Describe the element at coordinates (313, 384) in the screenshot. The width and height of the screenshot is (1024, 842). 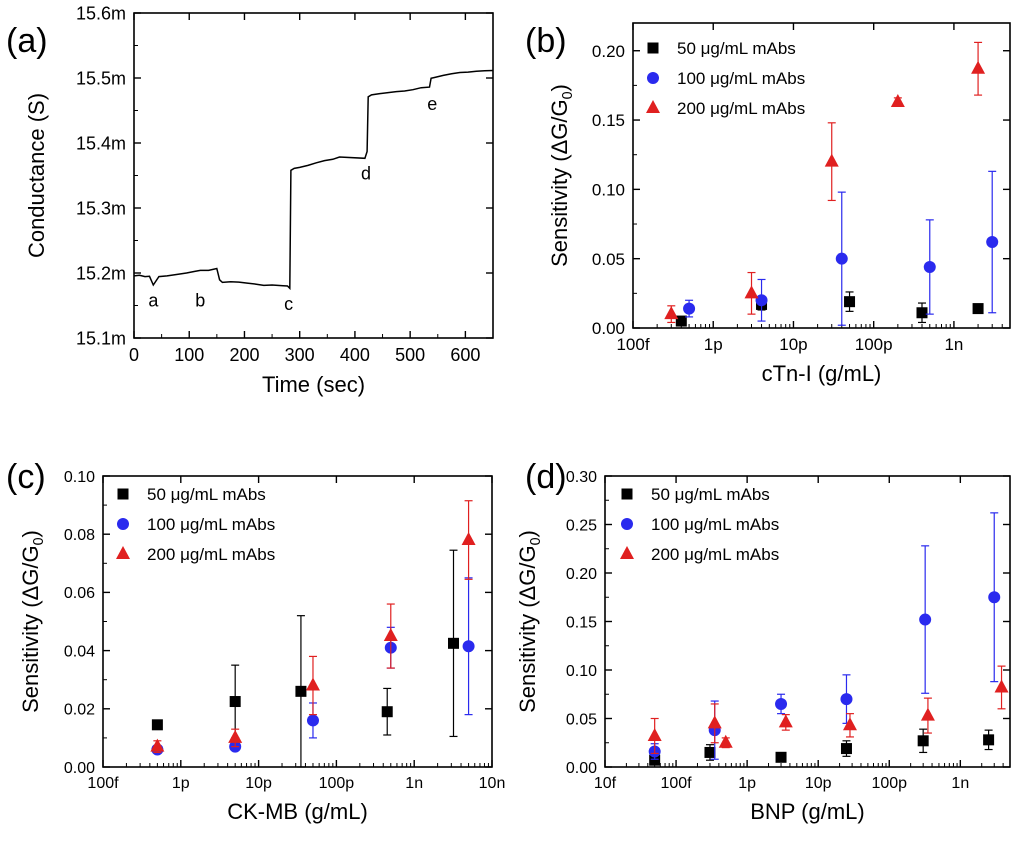
I see `x-axis-label: Time (sec)` at that location.